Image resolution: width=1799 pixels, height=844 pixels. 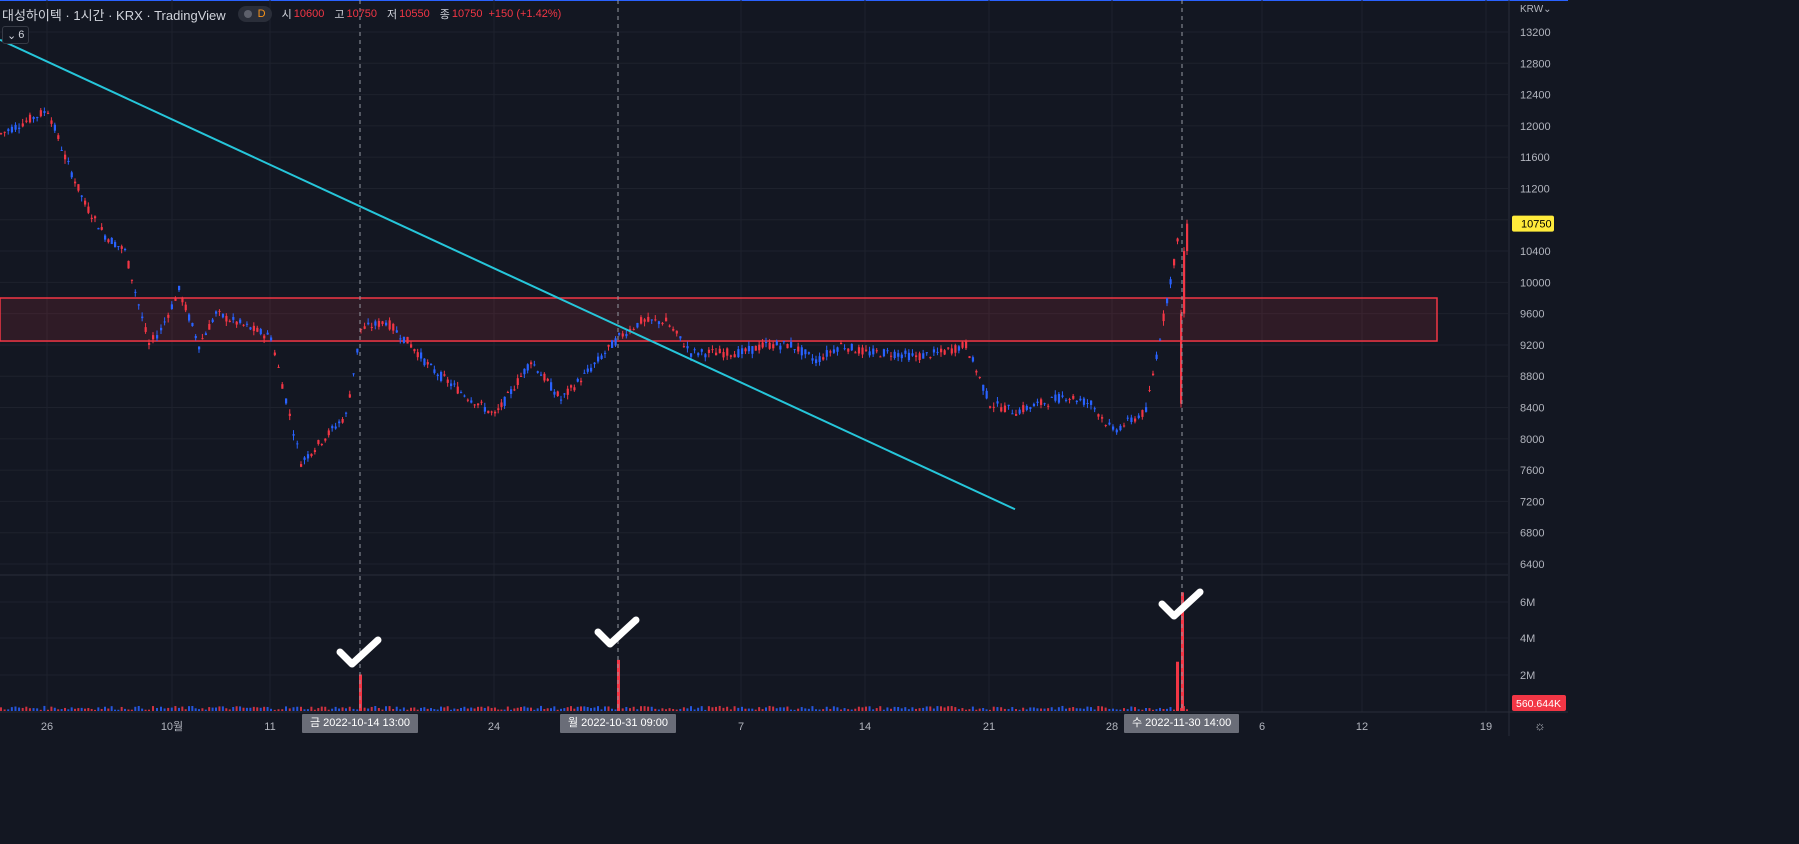 I want to click on price-tick-label: 6400, so click(x=1532, y=565).